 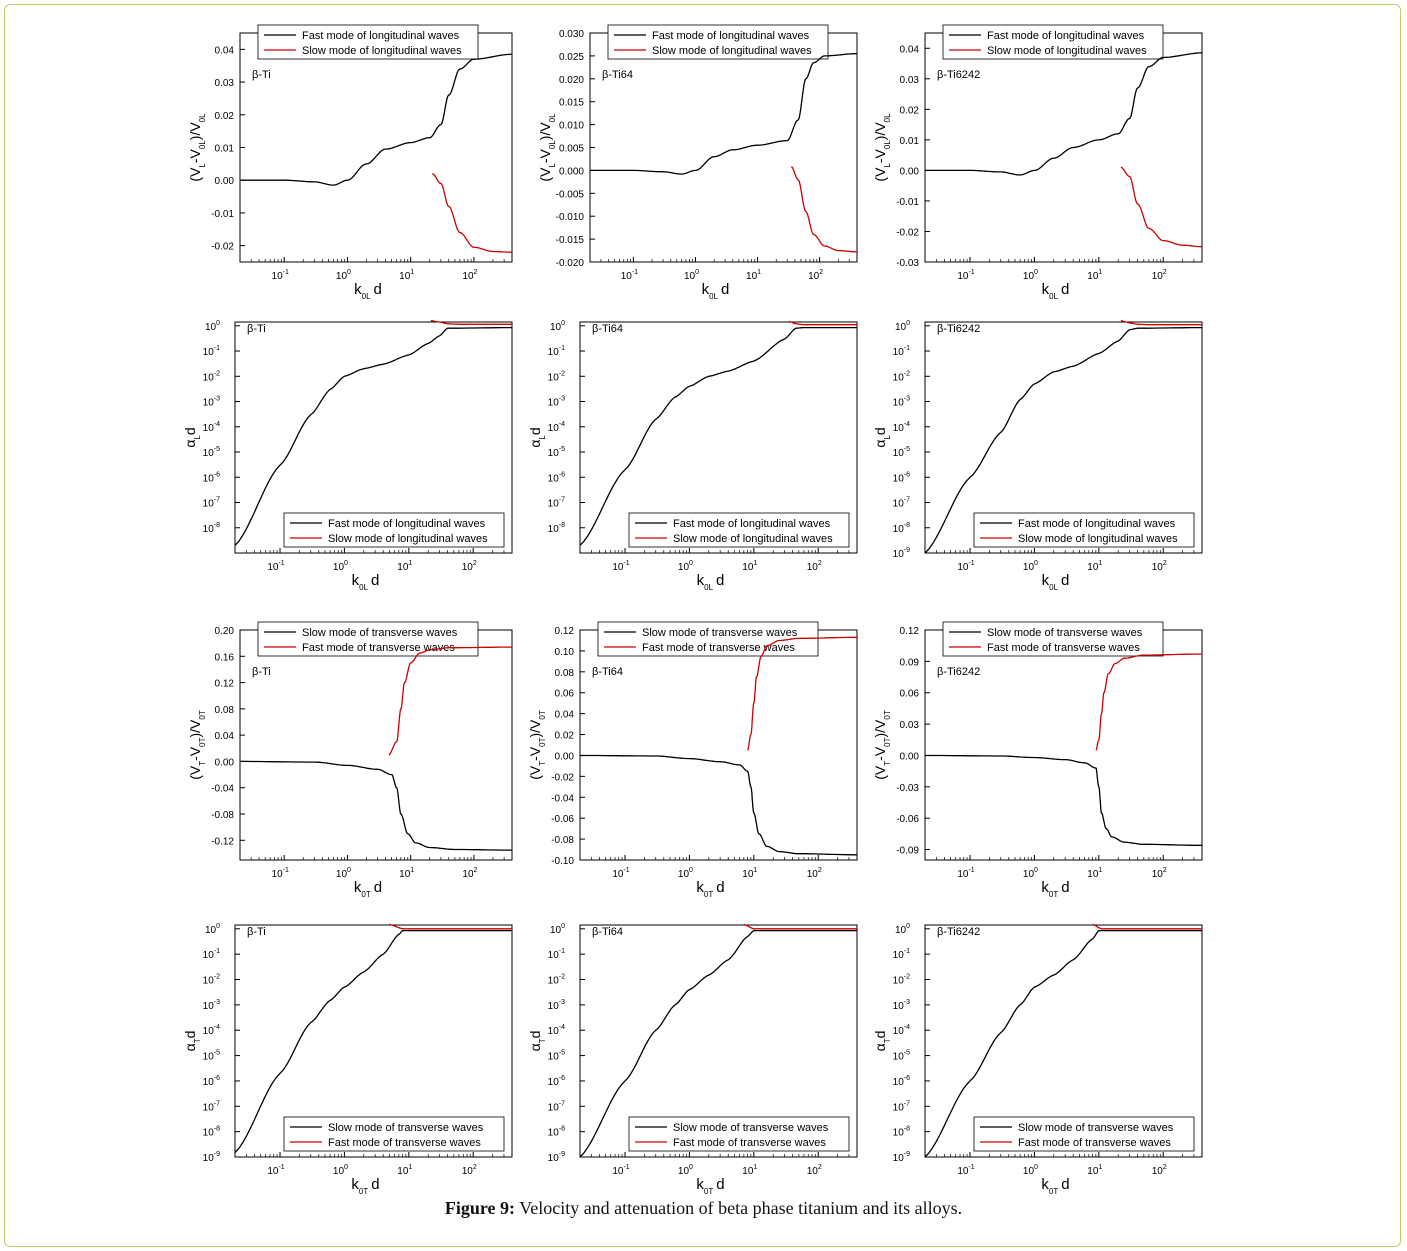 What do you see at coordinates (562, 840) in the screenshot?
I see `y-tick-label: -0.08` at bounding box center [562, 840].